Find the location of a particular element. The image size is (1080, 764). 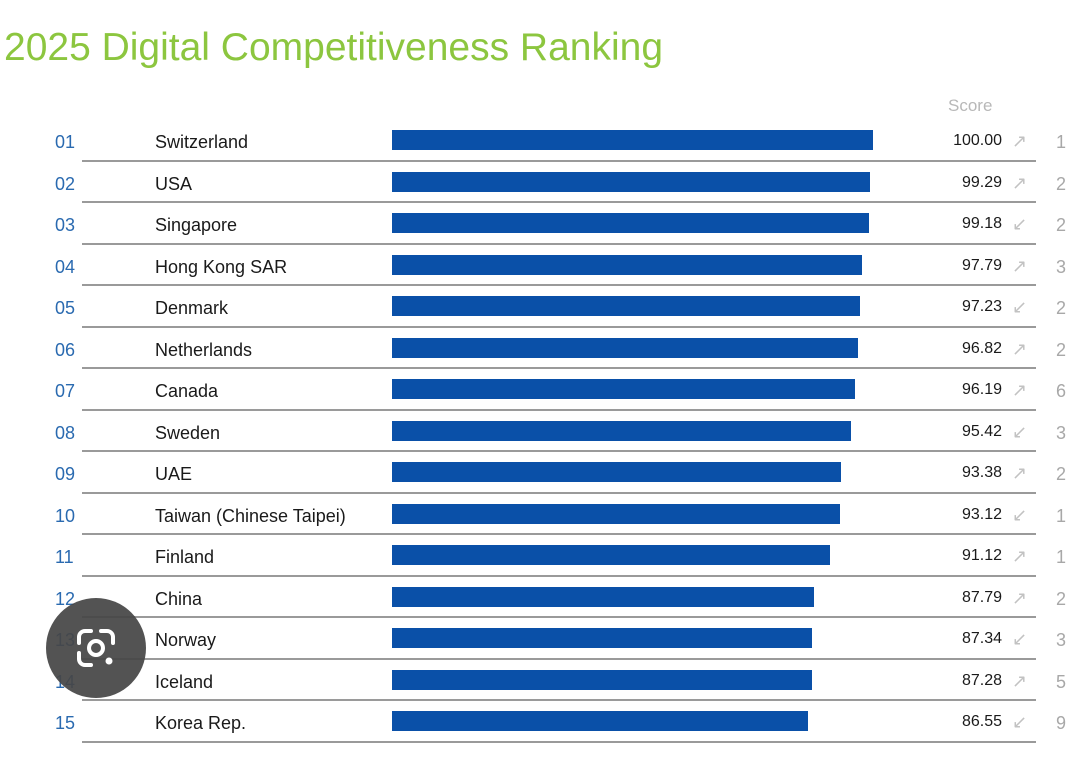

country-label: Iceland is located at coordinates (184, 681).